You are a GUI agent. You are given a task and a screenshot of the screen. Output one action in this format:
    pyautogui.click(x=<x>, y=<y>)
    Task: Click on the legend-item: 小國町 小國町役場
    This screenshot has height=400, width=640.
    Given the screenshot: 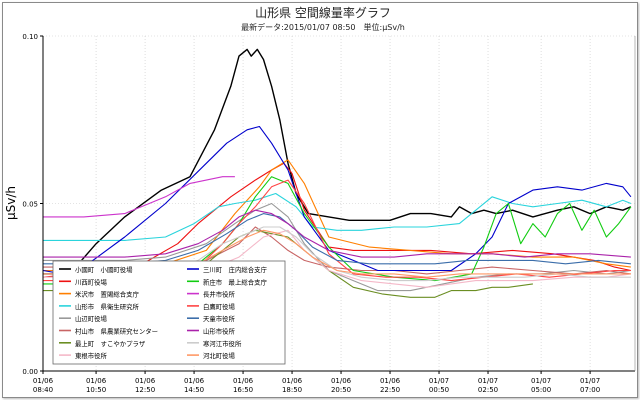 What is the action you would take?
    pyautogui.click(x=96, y=269)
    